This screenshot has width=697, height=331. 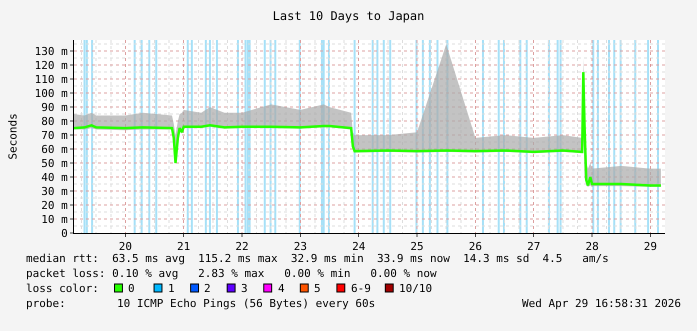 What do you see at coordinates (601, 303) in the screenshot?
I see `text: Wed Apr 29 16:58:31 2026` at bounding box center [601, 303].